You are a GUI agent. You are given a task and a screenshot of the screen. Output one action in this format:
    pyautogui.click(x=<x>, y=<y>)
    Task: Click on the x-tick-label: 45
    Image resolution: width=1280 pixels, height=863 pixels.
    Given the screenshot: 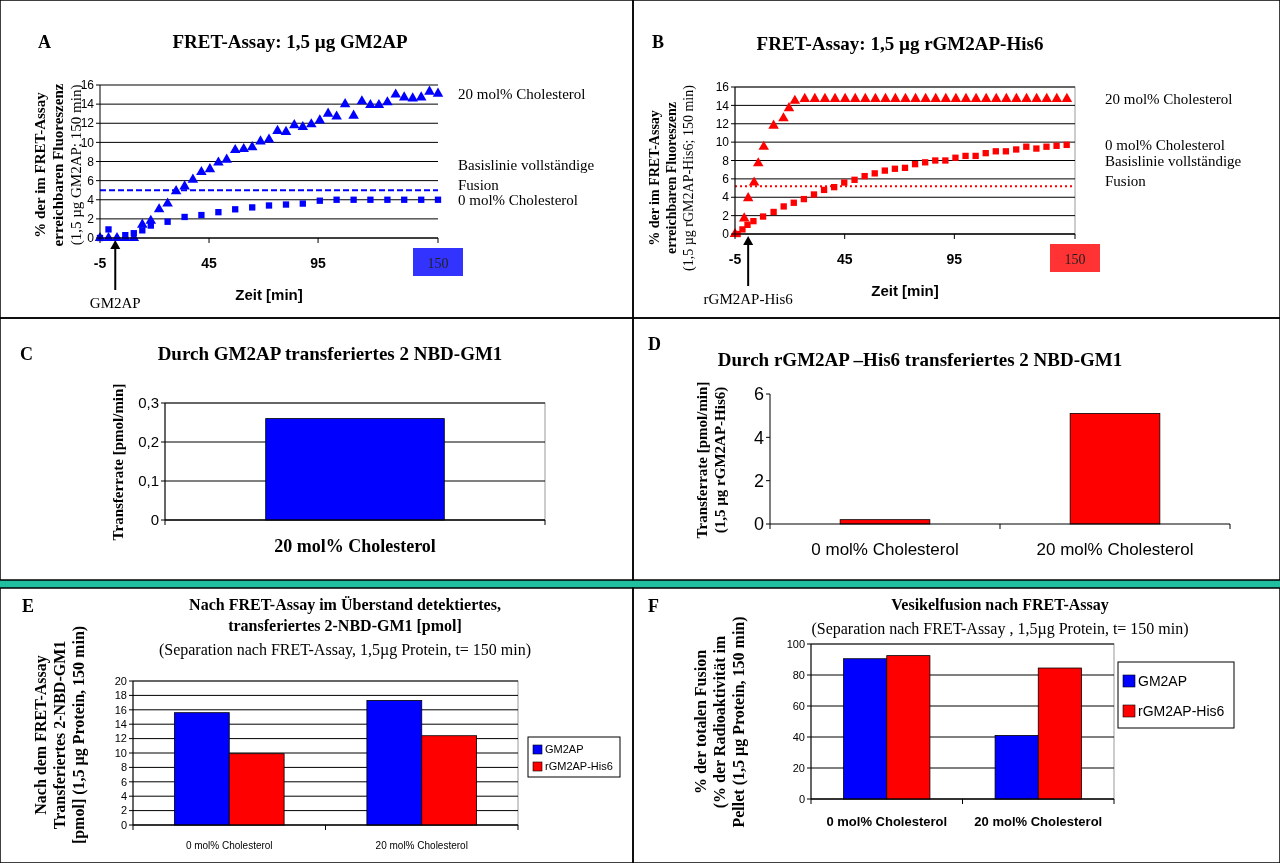 What is the action you would take?
    pyautogui.click(x=844, y=259)
    